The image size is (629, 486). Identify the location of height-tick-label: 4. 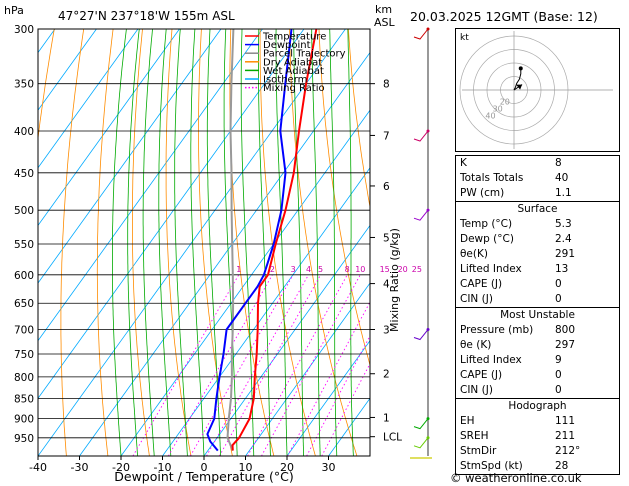
(386, 285).